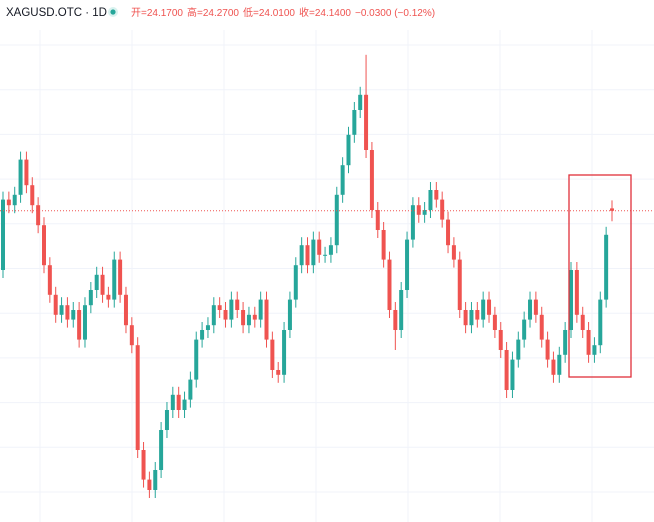 The image size is (654, 522). What do you see at coordinates (325, 12) in the screenshot?
I see `ohlc-item: 收=24.1400` at bounding box center [325, 12].